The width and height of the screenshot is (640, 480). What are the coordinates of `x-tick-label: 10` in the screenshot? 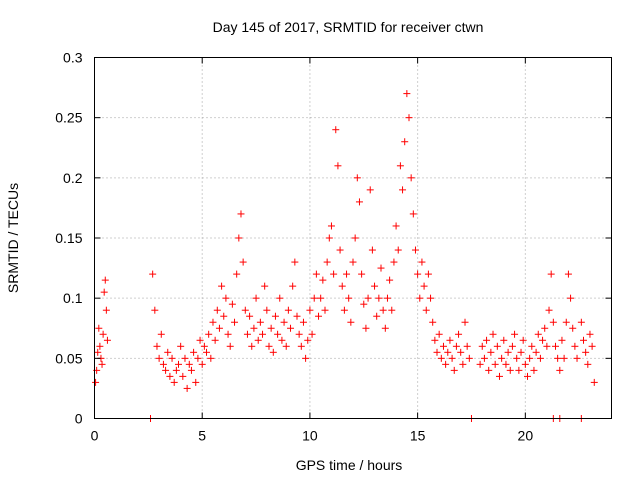 It's located at (310, 436).